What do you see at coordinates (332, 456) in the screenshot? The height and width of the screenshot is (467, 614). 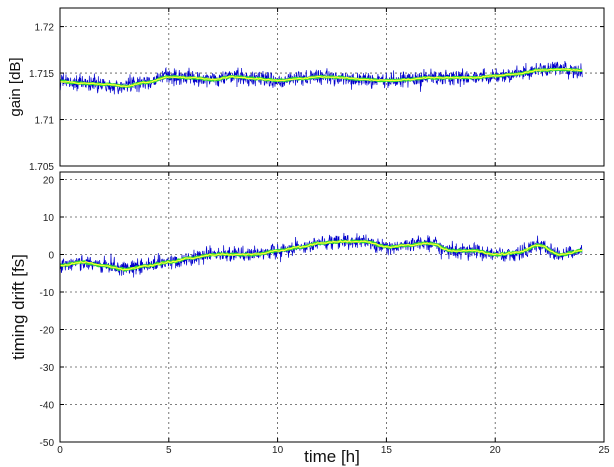 I see `timing-drift-xlabel: time [h]` at bounding box center [332, 456].